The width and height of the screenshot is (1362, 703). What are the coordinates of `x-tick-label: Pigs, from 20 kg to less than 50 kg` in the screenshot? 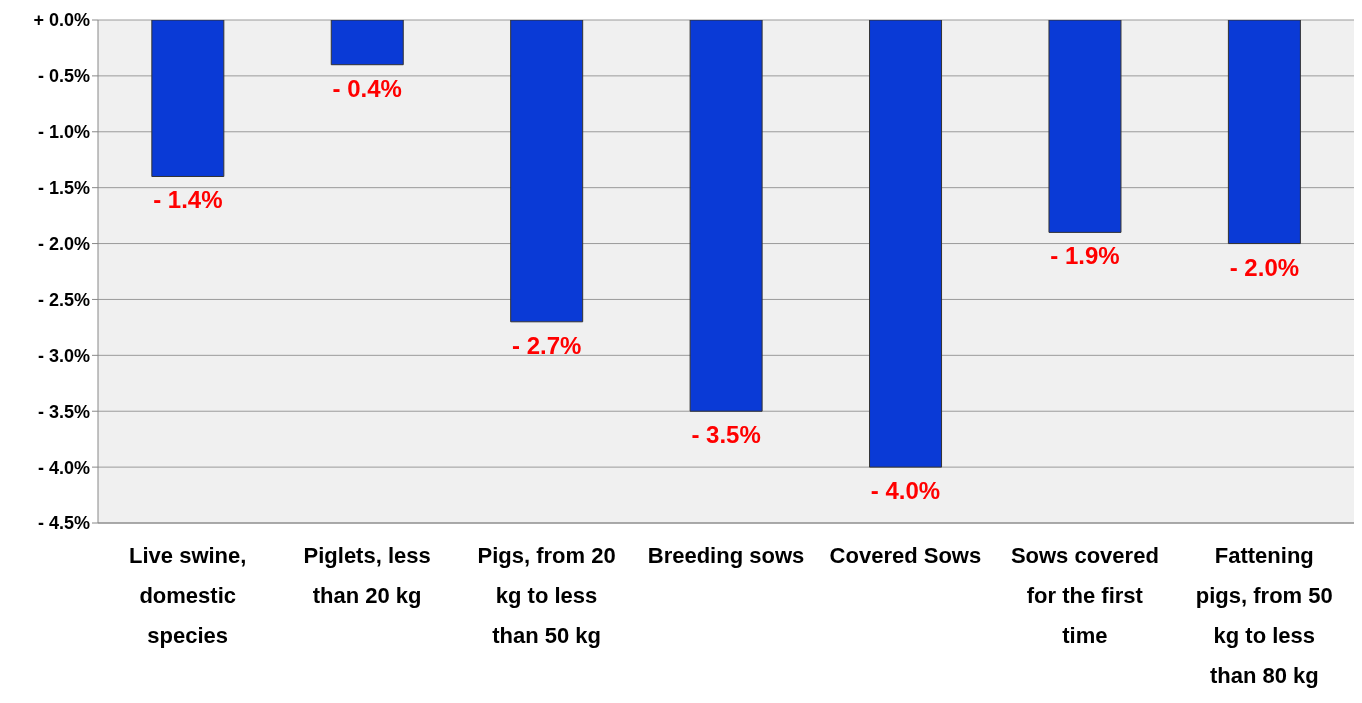 It's located at (546, 595).